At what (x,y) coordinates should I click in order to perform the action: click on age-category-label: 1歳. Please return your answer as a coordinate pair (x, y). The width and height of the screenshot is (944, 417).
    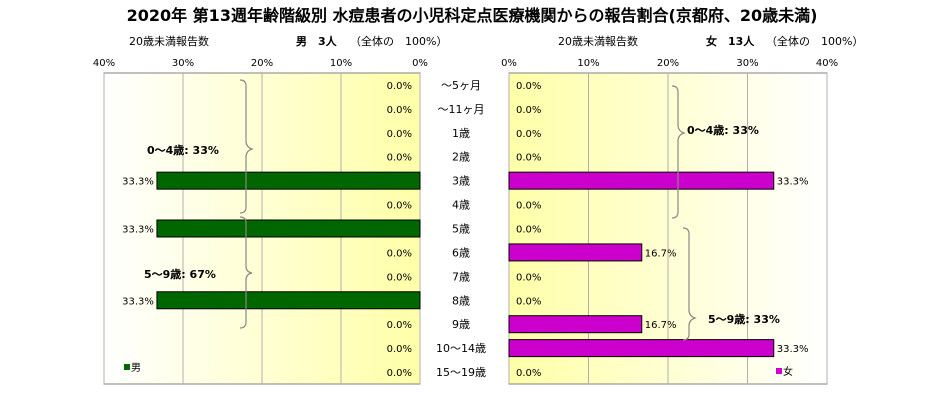
    Looking at the image, I should click on (461, 133).